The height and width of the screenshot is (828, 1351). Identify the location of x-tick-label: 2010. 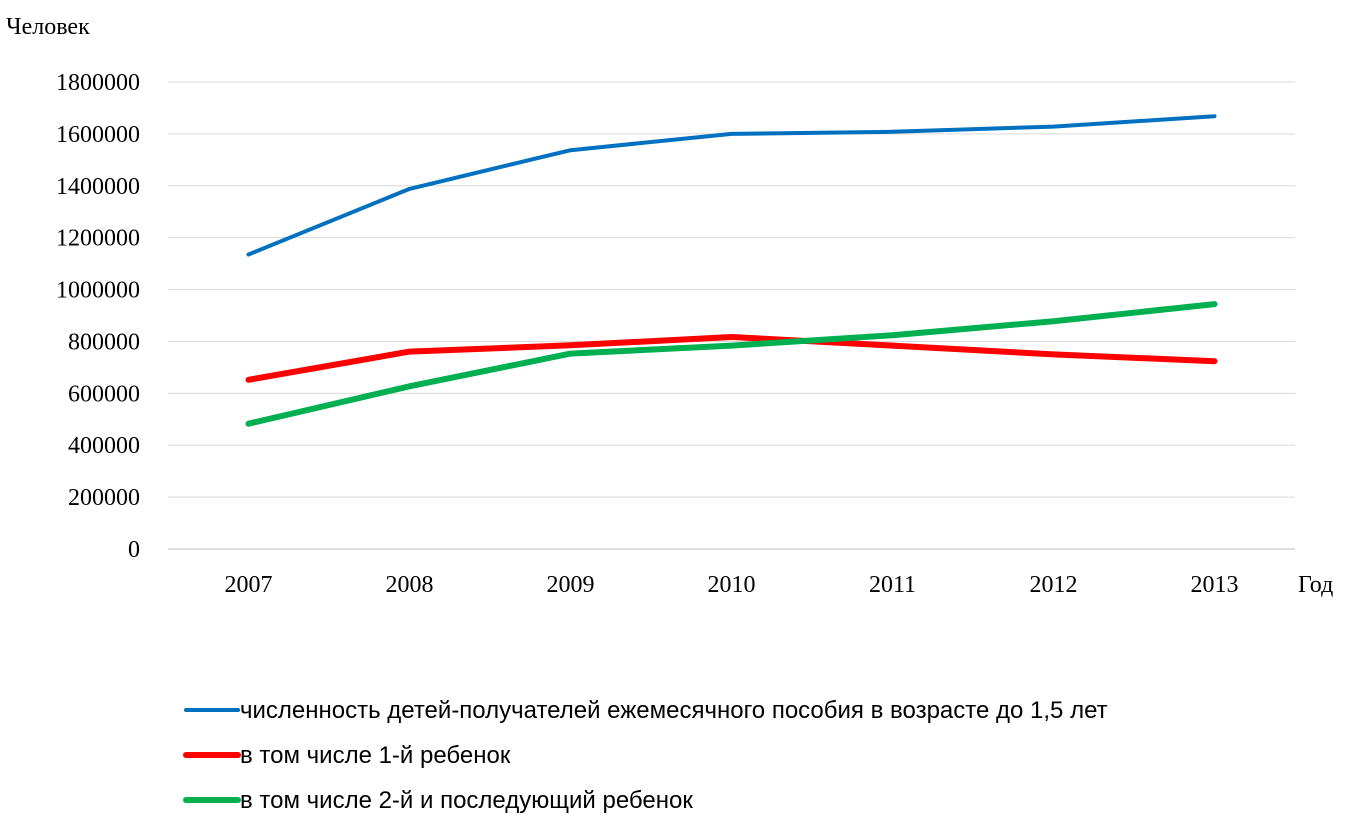
(732, 585).